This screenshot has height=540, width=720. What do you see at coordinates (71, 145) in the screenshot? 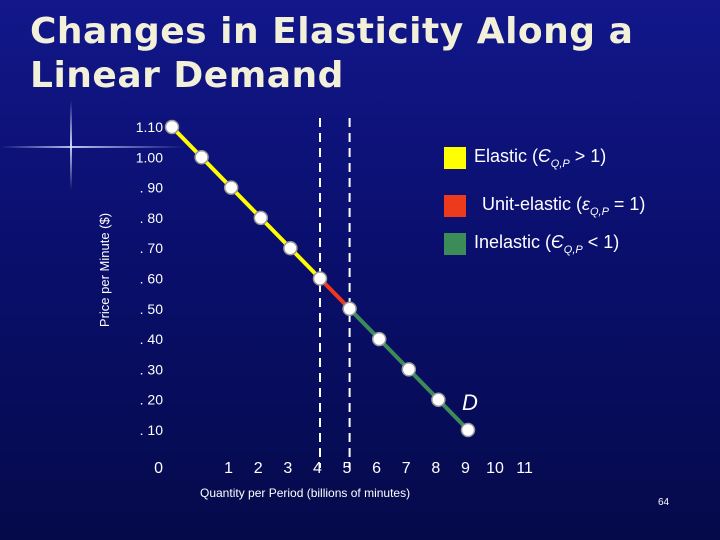
I see `lens-flare-vertical` at bounding box center [71, 145].